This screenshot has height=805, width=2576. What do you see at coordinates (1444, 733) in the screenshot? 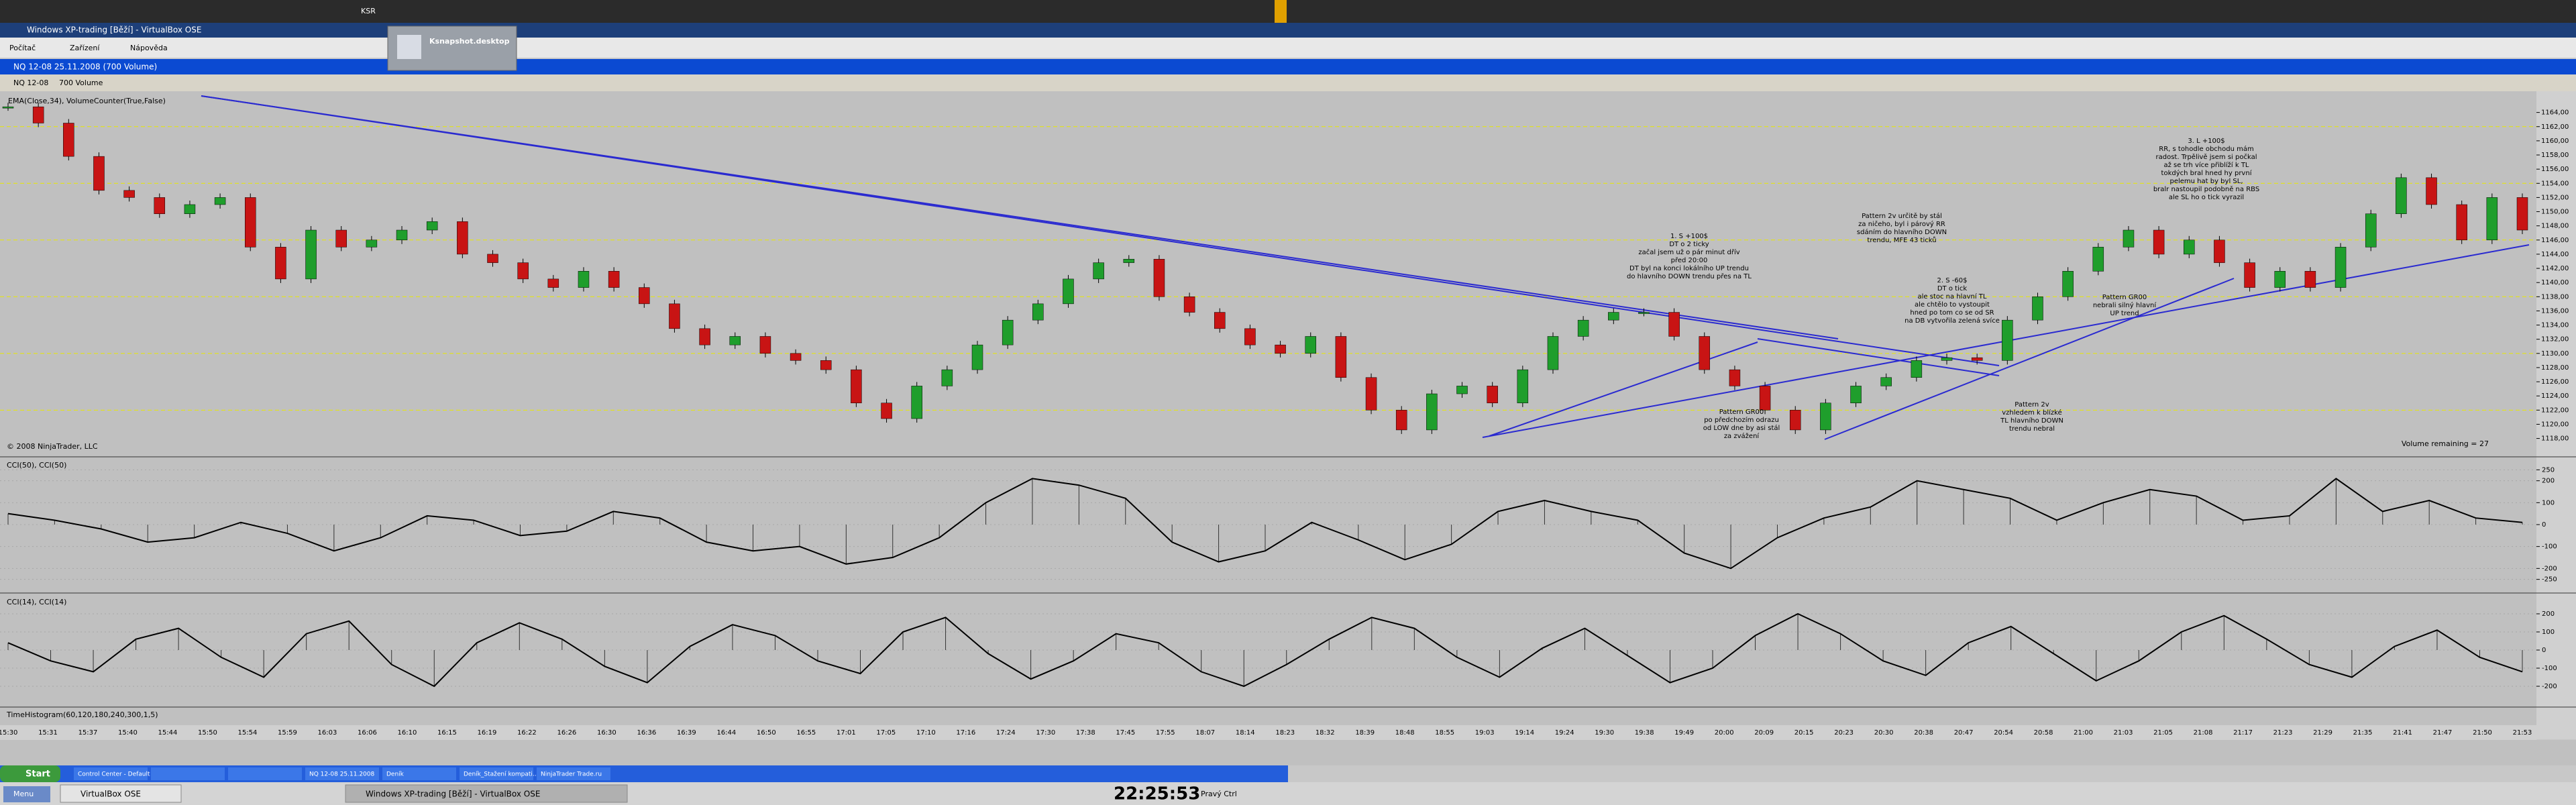
I see `time-label: 18:55` at bounding box center [1444, 733].